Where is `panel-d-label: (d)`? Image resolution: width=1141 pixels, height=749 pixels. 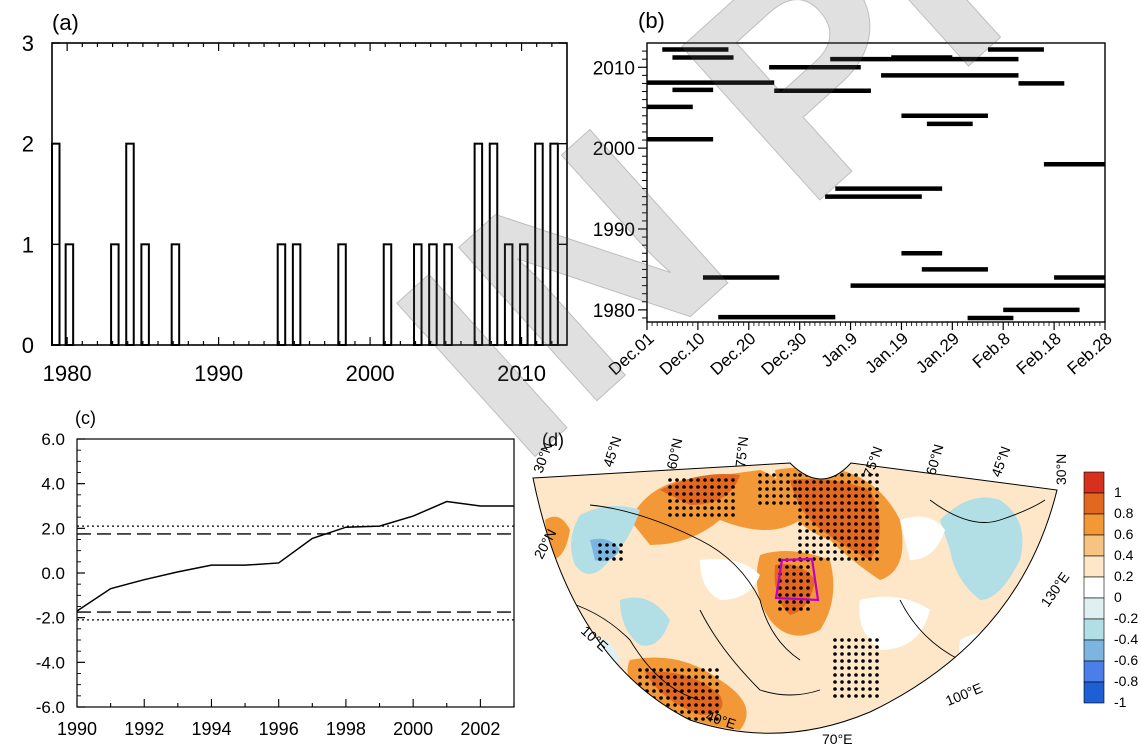 panel-d-label: (d) is located at coordinates (553, 440).